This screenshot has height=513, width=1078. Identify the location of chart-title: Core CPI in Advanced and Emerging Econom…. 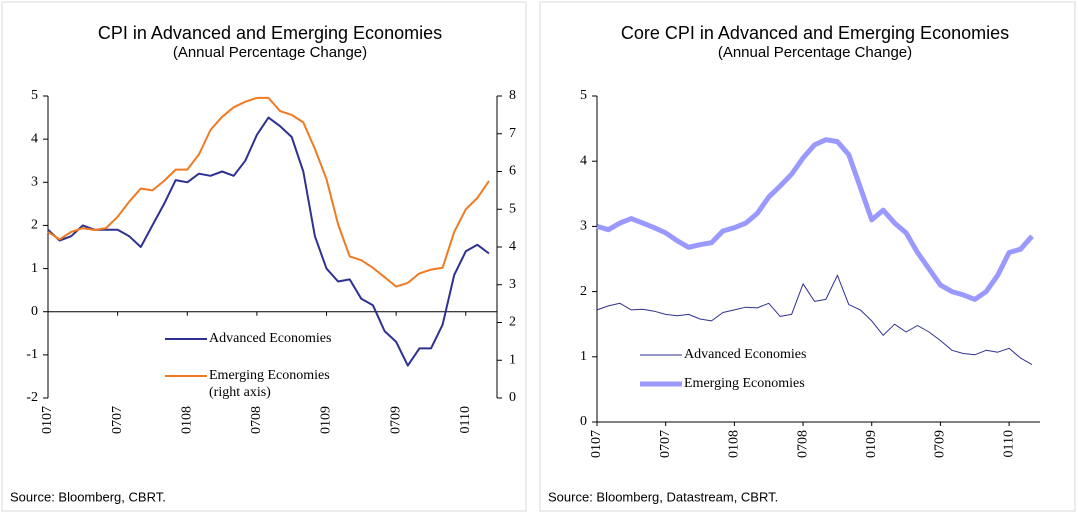
(815, 33).